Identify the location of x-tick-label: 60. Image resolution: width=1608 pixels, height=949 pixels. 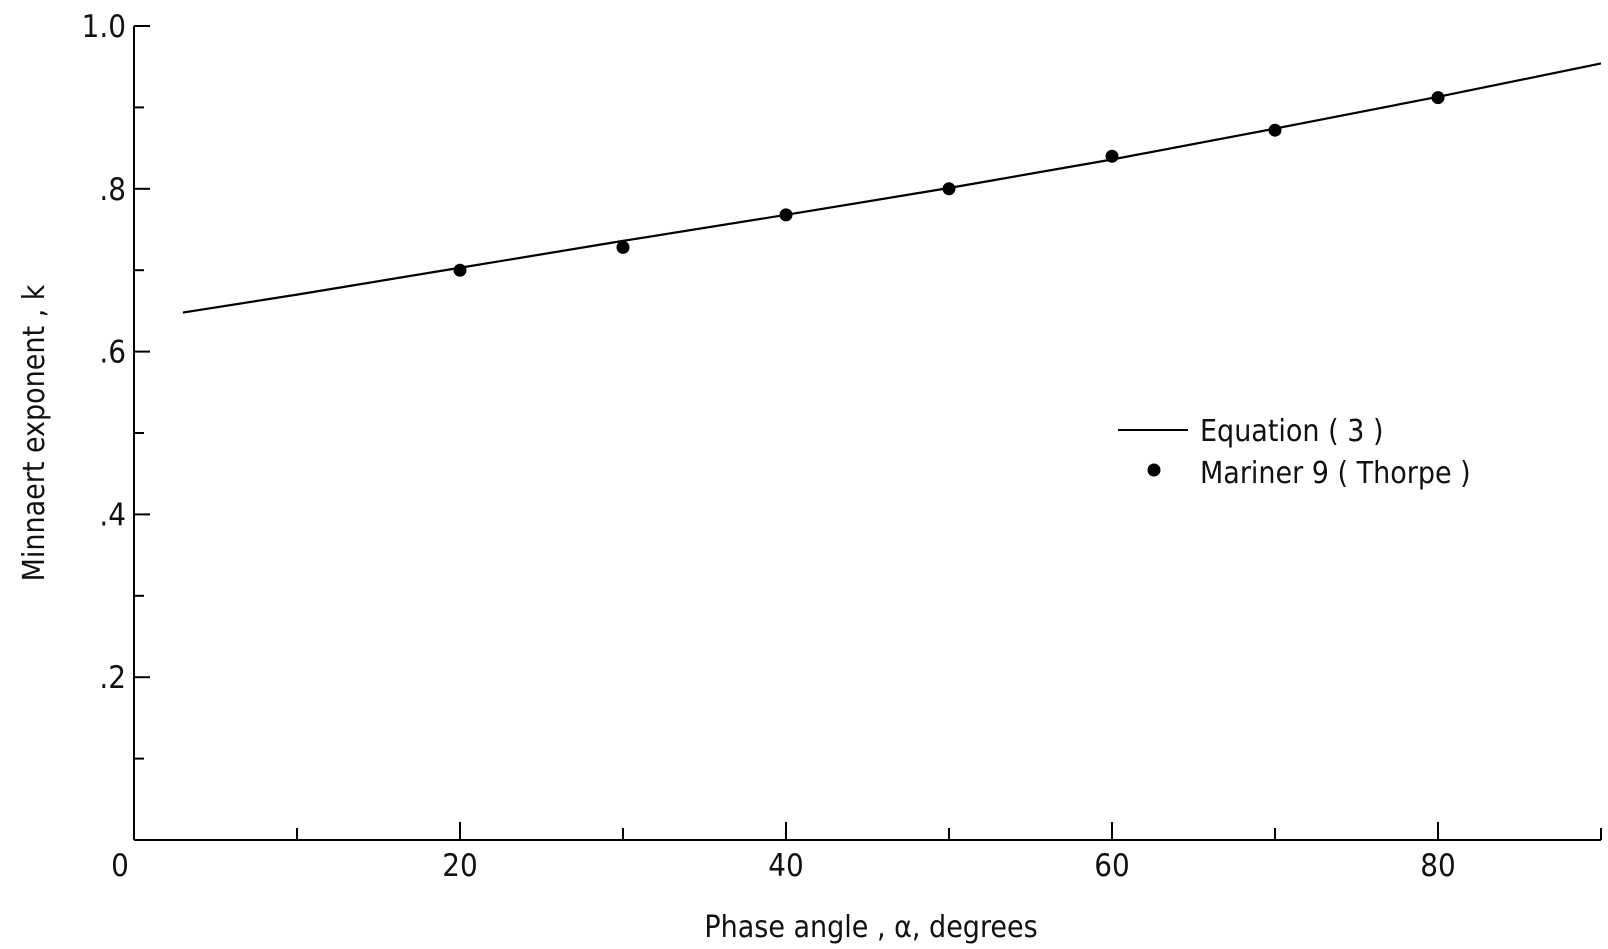
(1111, 866).